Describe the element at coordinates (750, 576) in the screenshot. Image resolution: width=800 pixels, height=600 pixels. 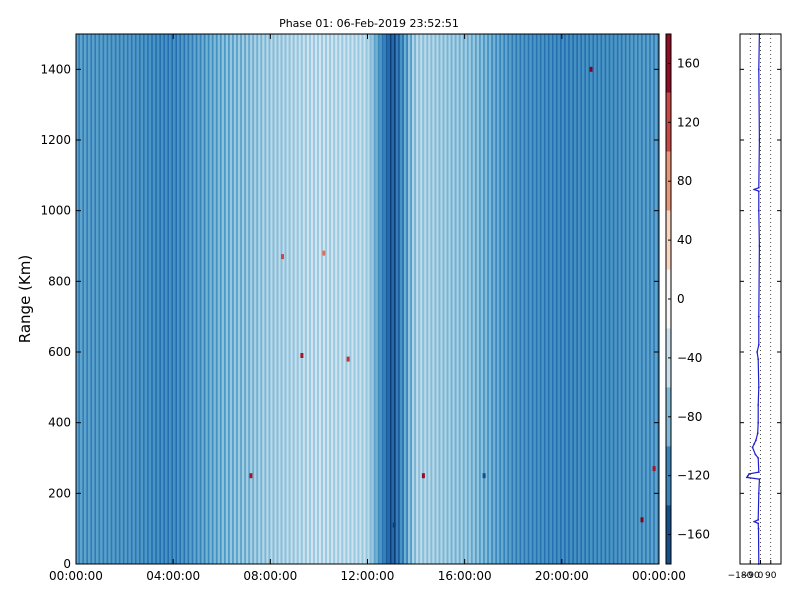
I see `profile-x-tick-label: −90` at that location.